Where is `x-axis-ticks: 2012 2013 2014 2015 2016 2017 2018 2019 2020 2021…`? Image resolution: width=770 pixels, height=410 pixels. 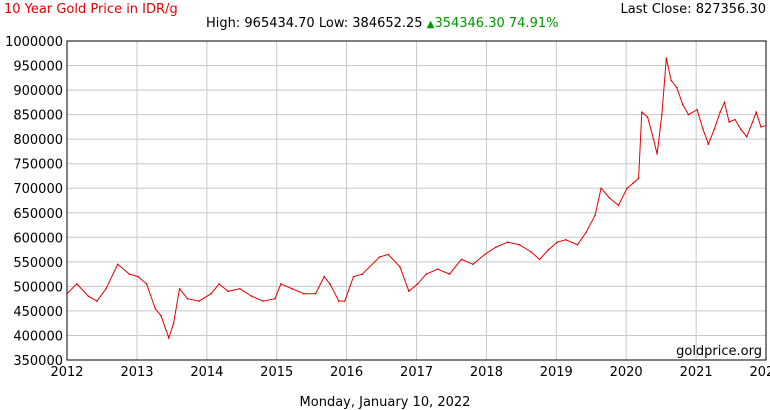 x-axis-ticks: 2012 2013 2014 2015 2016 2017 2018 2019 2020 2021… is located at coordinates (410, 372).